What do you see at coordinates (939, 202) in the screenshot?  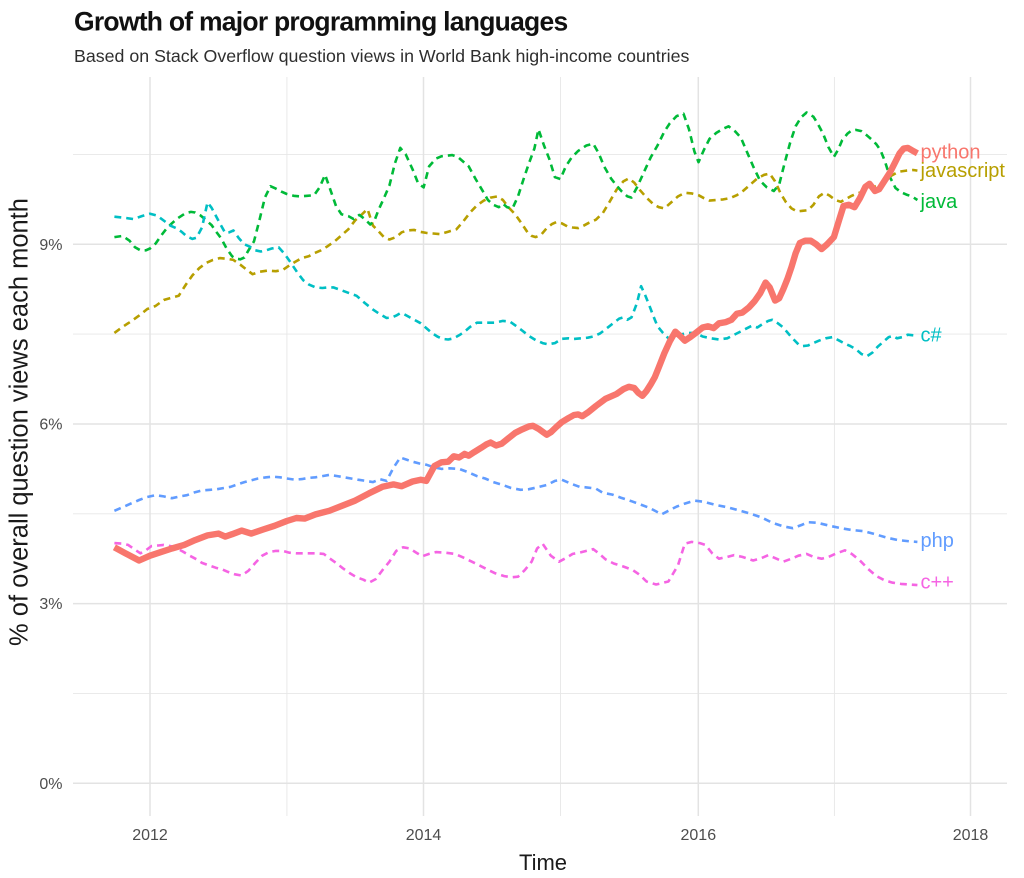 I see `svg-text: java` at bounding box center [939, 202].